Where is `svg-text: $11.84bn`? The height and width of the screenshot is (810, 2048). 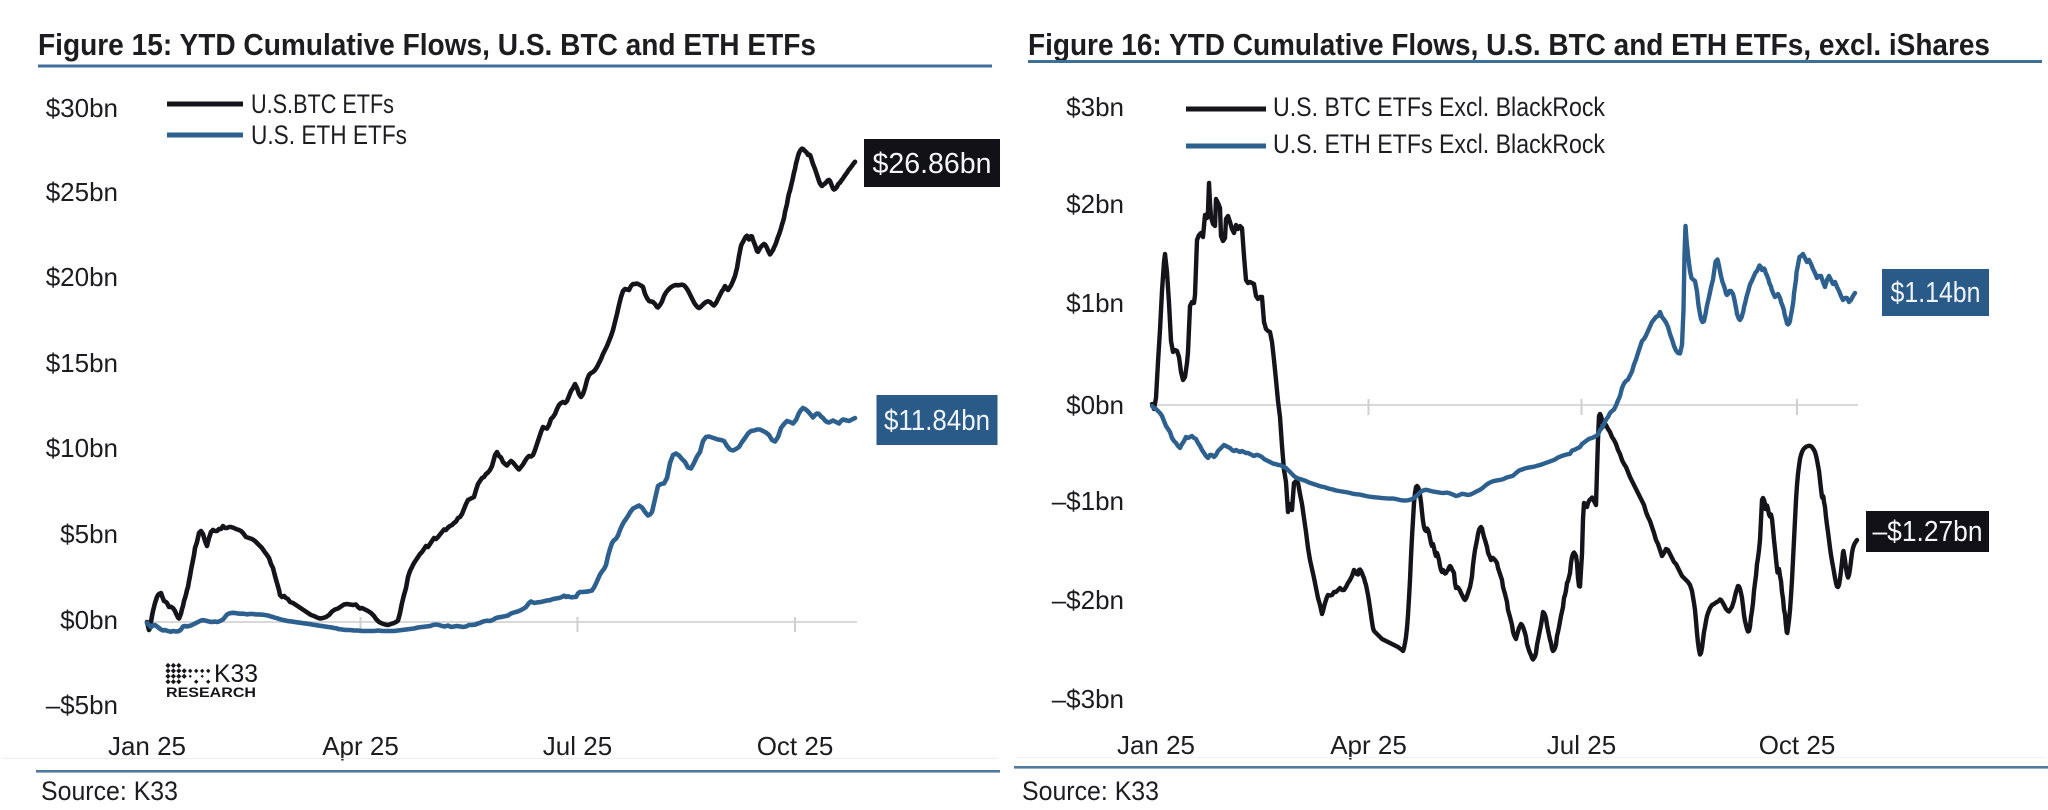
svg-text: $11.84bn is located at coordinates (937, 421).